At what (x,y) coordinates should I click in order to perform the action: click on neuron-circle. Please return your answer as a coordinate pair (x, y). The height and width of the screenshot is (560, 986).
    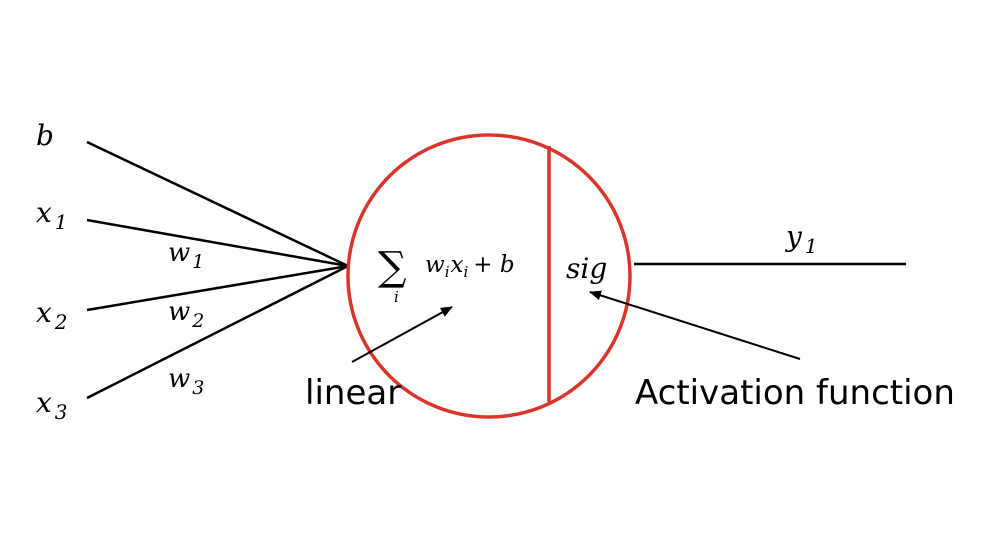
    Looking at the image, I should click on (489, 276).